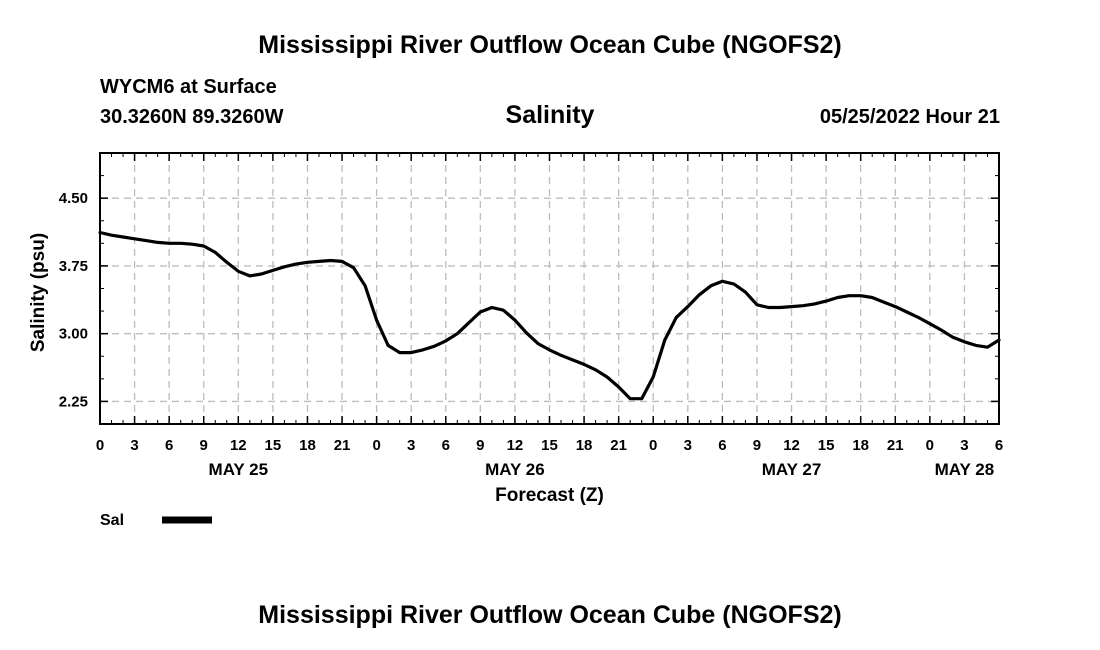 The height and width of the screenshot is (650, 1100). What do you see at coordinates (73, 266) in the screenshot?
I see `y-tick-label: 3.75` at bounding box center [73, 266].